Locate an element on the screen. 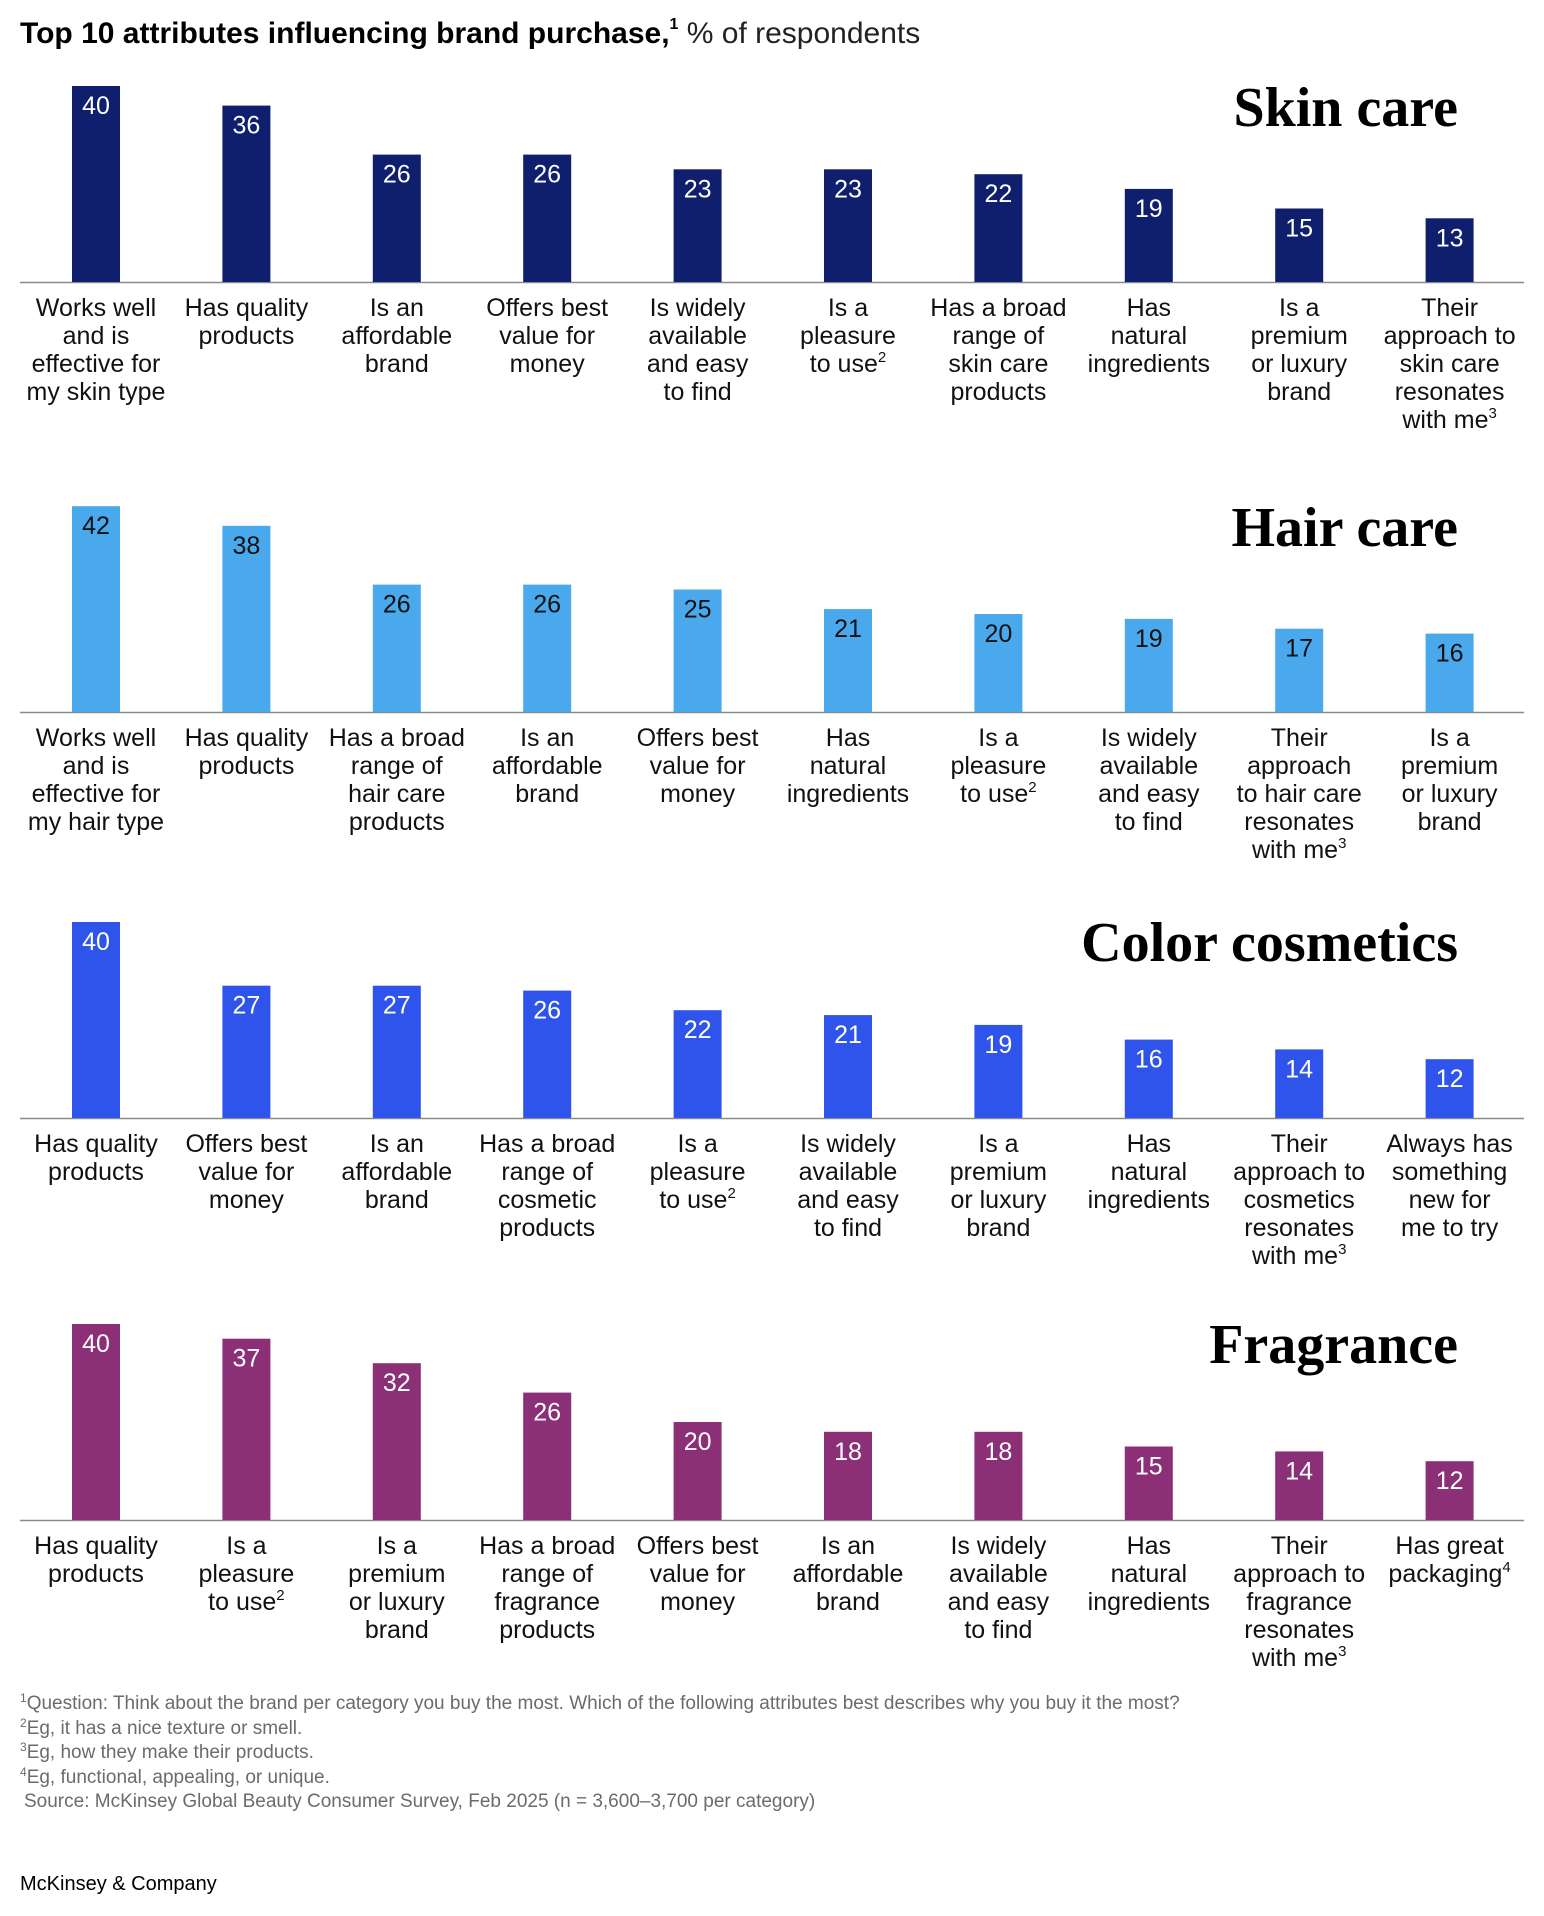 Image resolution: width=1544 pixels, height=1916 pixels. chart-4-data-label-8: 15 is located at coordinates (1149, 1467).